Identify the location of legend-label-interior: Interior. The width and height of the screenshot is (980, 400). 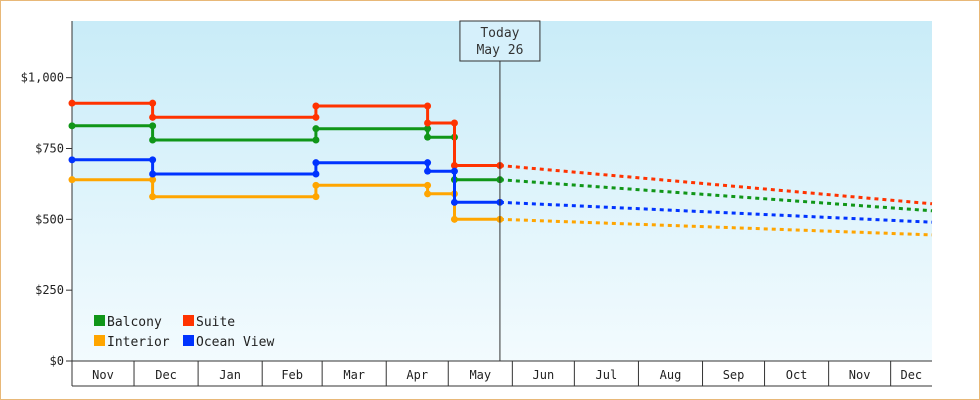
(138, 342).